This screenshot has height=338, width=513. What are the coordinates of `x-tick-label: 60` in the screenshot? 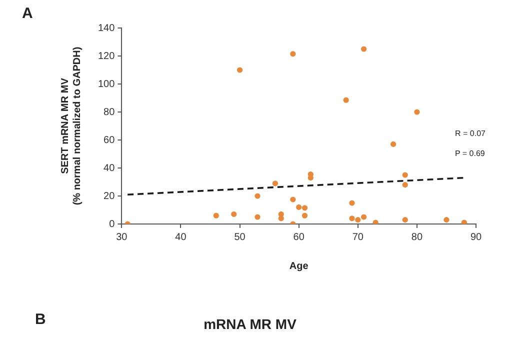 It's located at (299, 237).